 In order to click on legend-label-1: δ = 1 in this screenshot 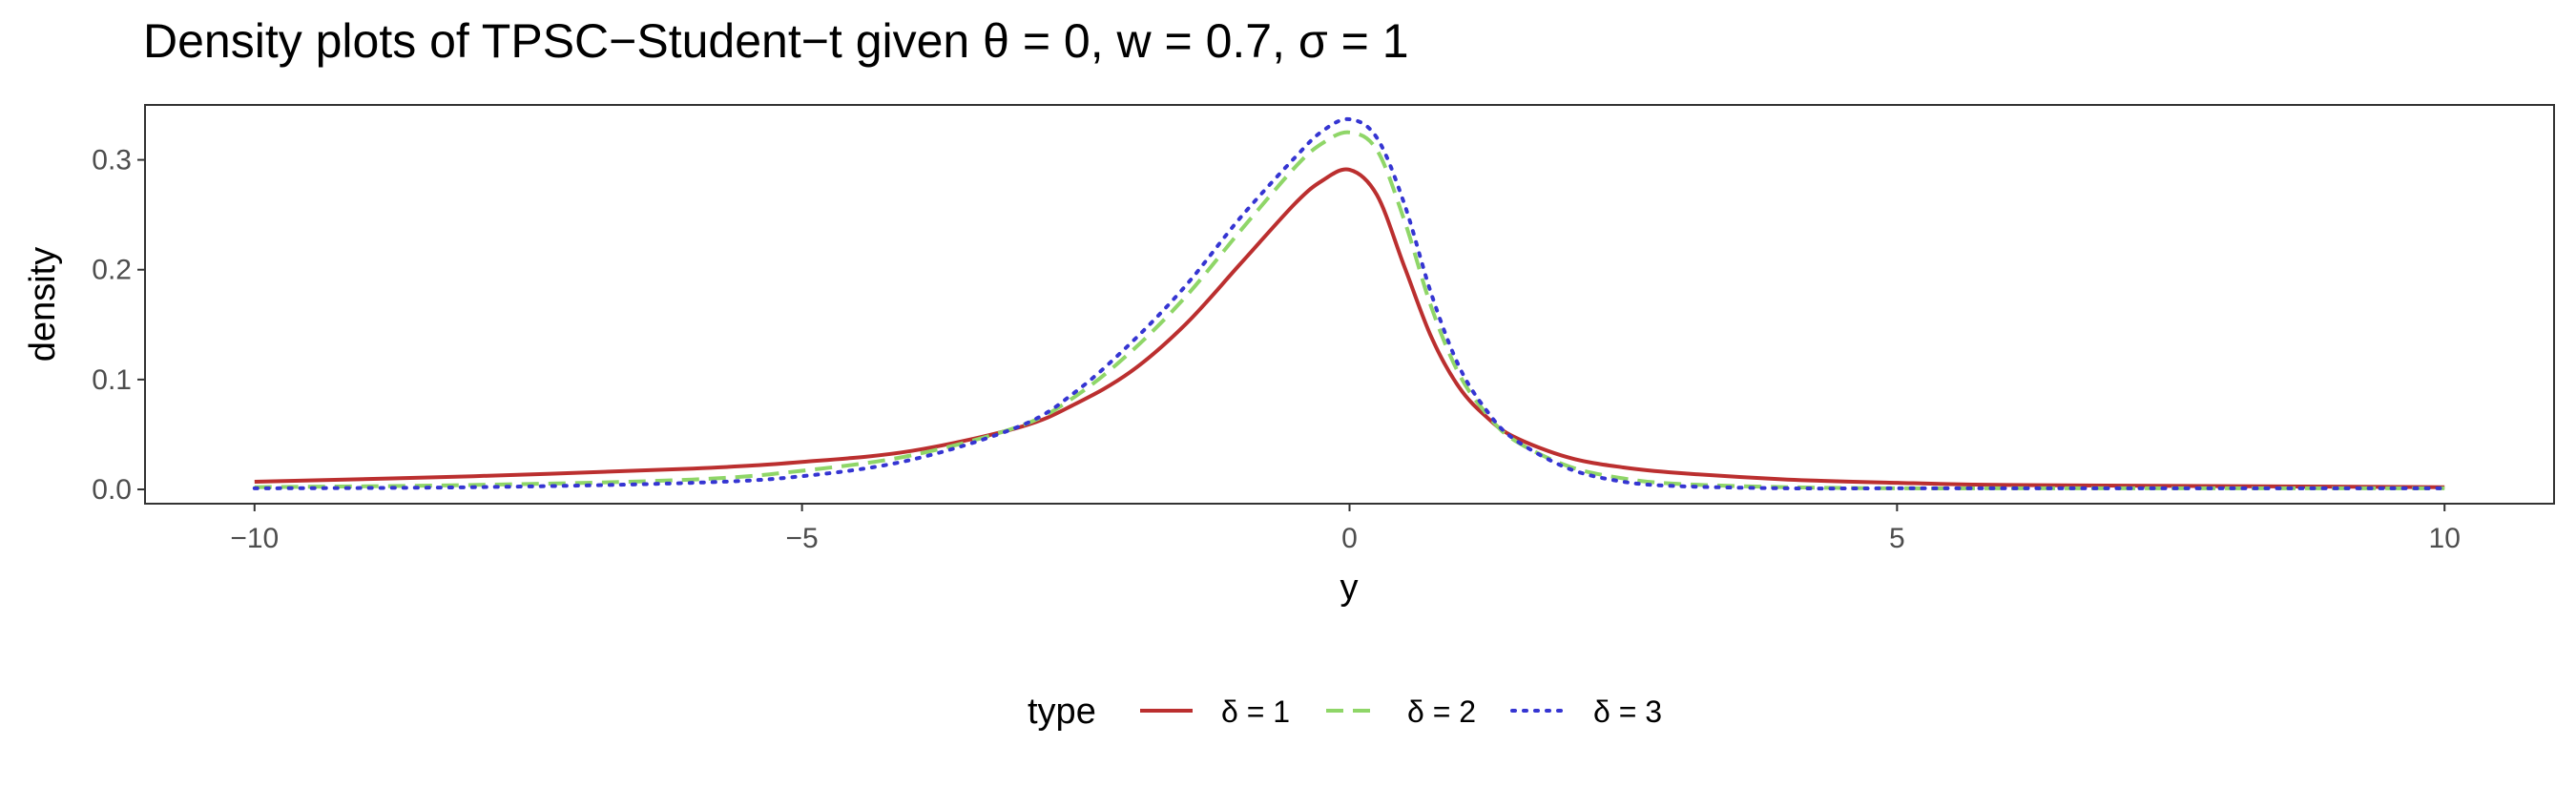, I will do `click(1255, 711)`.